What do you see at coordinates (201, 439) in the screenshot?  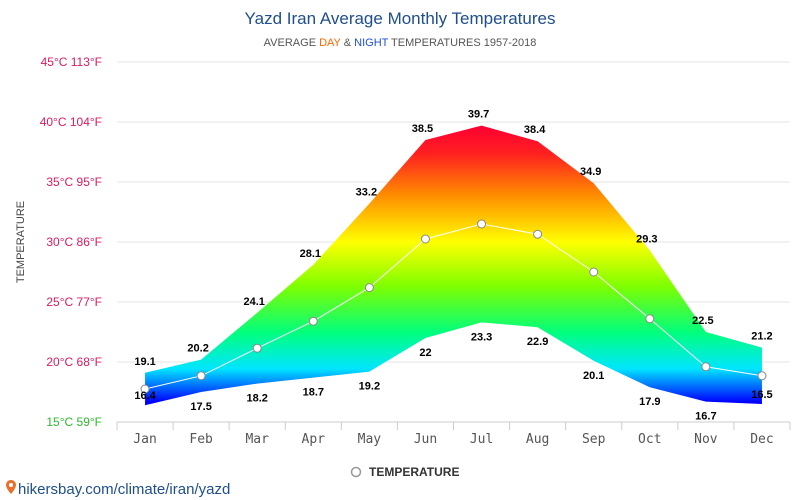 I see `x-tick-label: Feb` at bounding box center [201, 439].